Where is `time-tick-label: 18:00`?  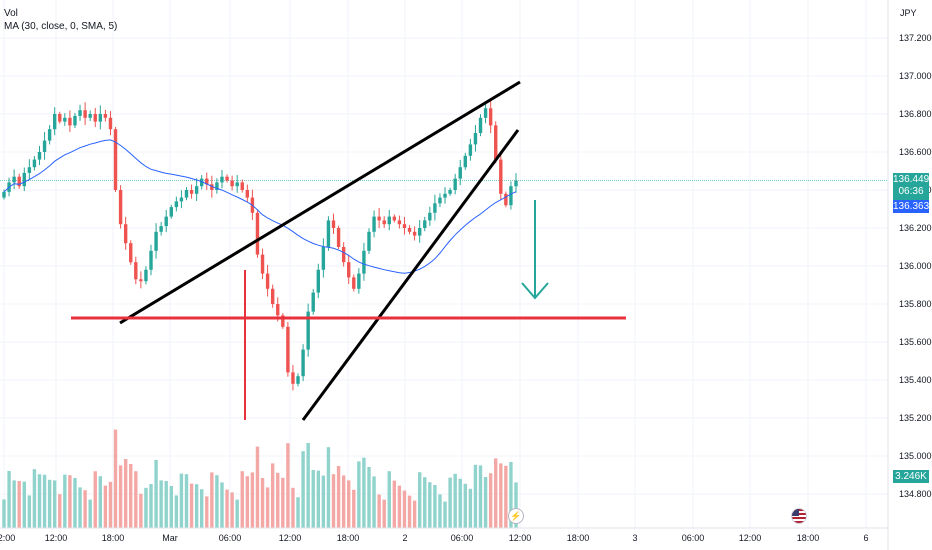
time-tick-label: 18:00 is located at coordinates (808, 538).